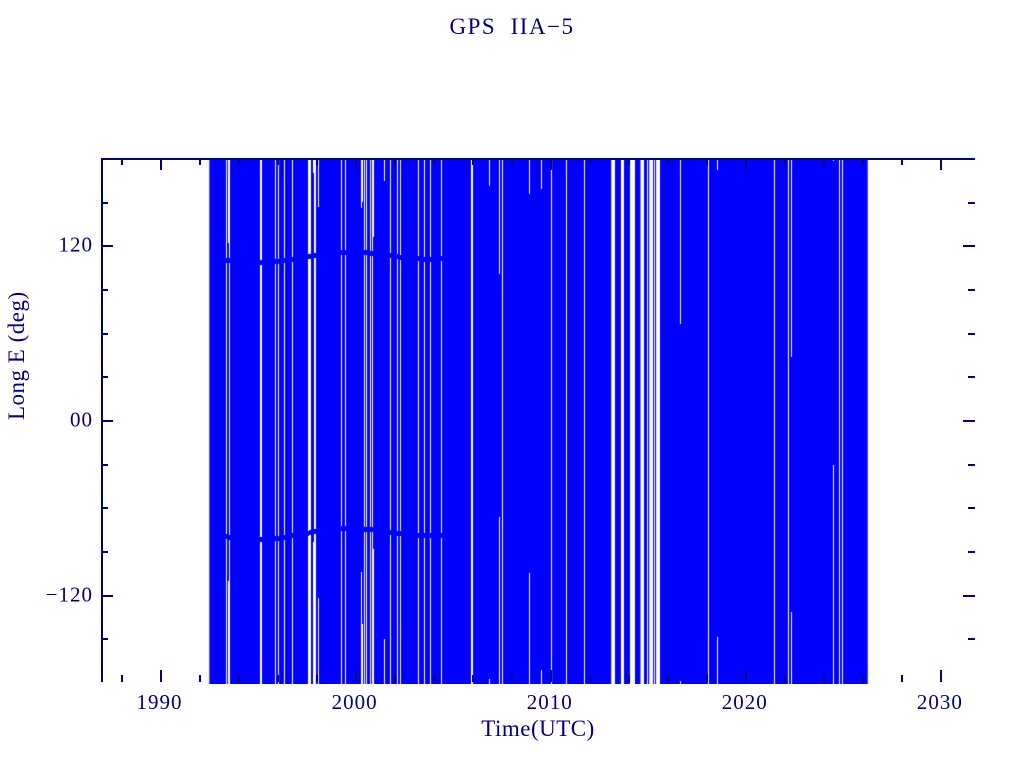 This screenshot has height=768, width=1024. Describe the element at coordinates (939, 702) in the screenshot. I see `x-tick-label: 2030` at that location.